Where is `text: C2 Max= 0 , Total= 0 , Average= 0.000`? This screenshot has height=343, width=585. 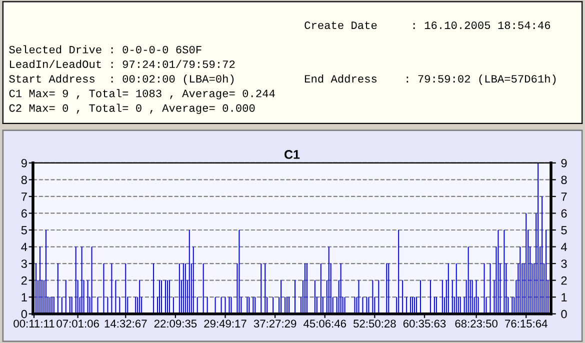
text: C2 Max= 0 , Total= 0 , Average= 0.000 is located at coordinates (132, 109).